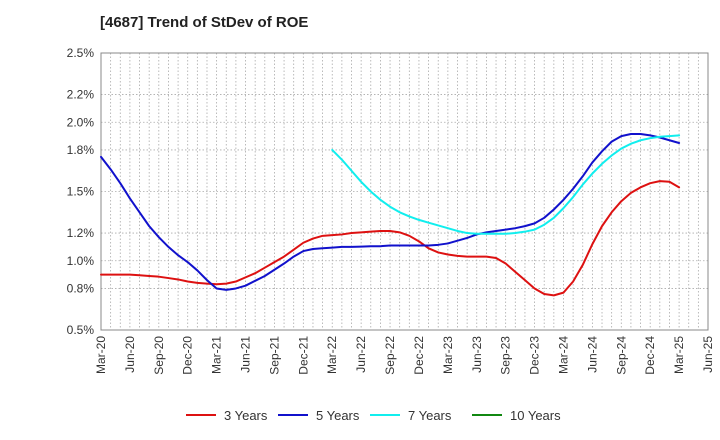 The height and width of the screenshot is (440, 720). I want to click on x-tick-label: Sep-21, so click(274, 355).